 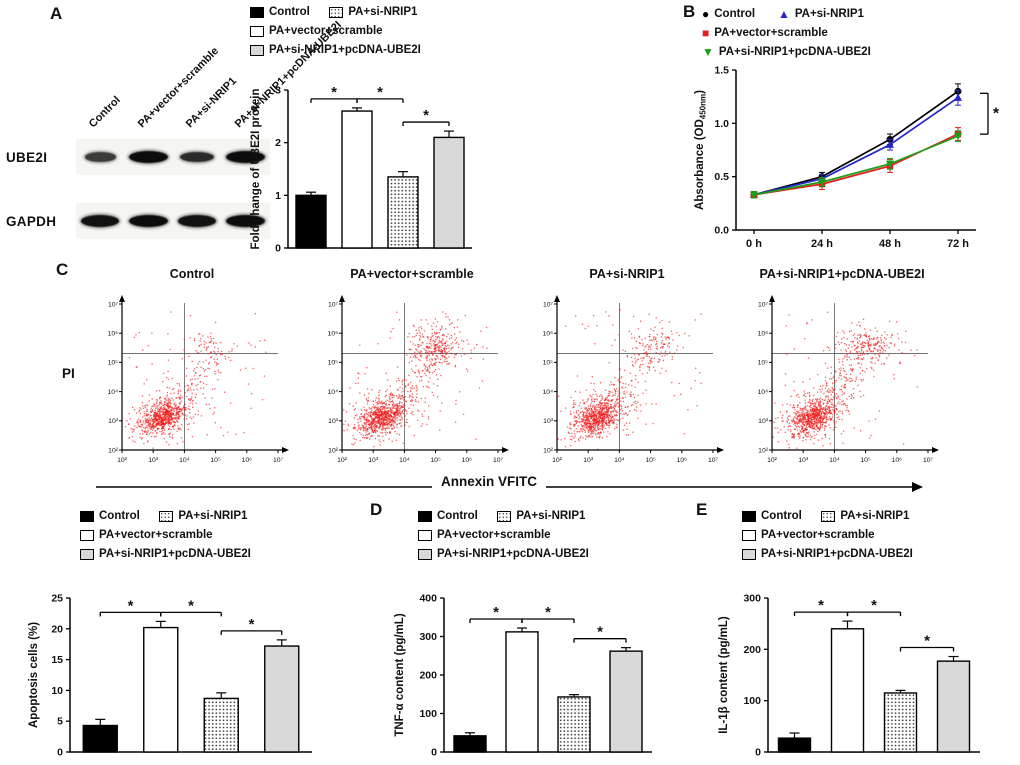 What do you see at coordinates (682, 460) in the screenshot?
I see `svg-text: 10⁶` at bounding box center [682, 460].